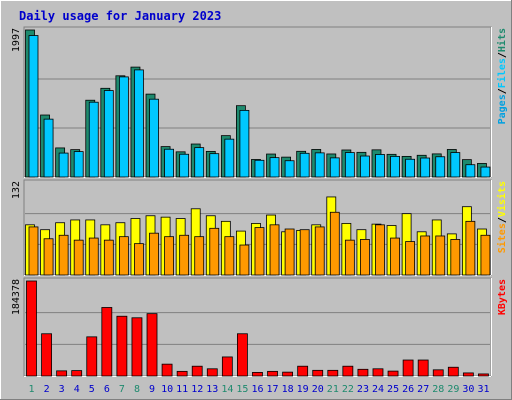 Image resolution: width=512 pixels, height=400 pixels. What do you see at coordinates (378, 389) in the screenshot?
I see `x-tick-label: 24` at bounding box center [378, 389].